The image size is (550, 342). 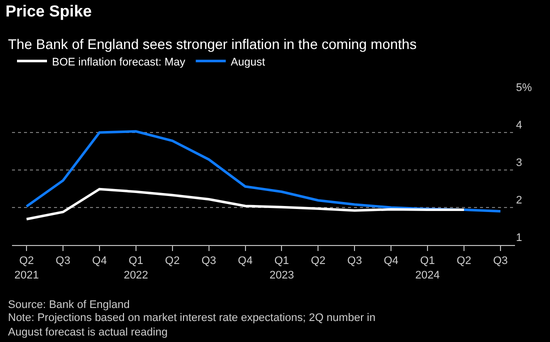 What do you see at coordinates (427, 268) in the screenshot?
I see `x-tick-label: Q1 2024` at bounding box center [427, 268].